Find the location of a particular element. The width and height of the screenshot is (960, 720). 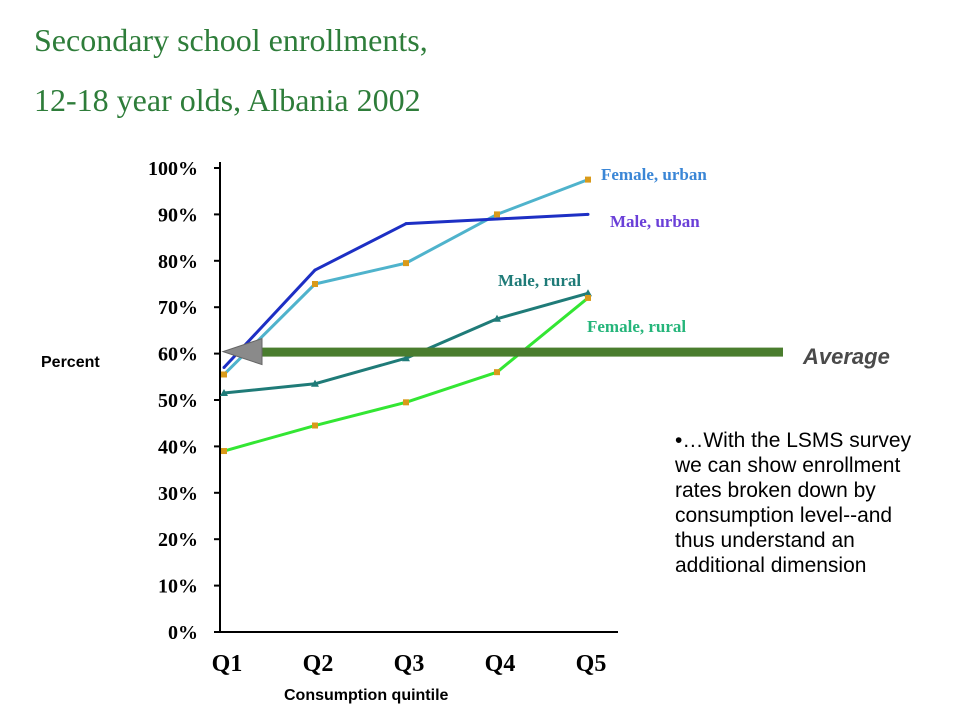

y-tick-label: 0% is located at coordinates (183, 633).